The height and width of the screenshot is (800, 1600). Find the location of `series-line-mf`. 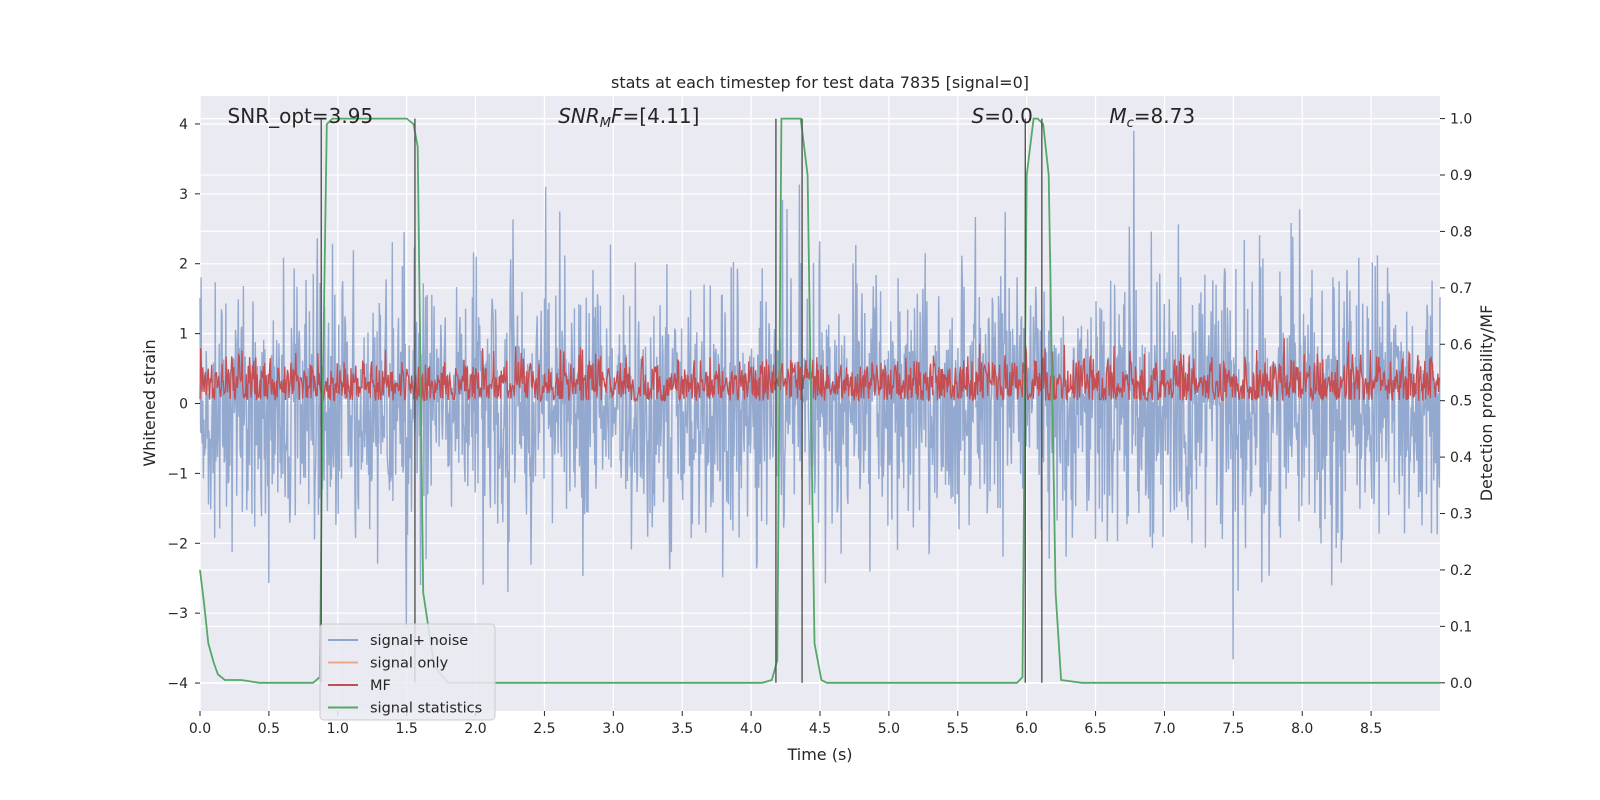

series-line-mf is located at coordinates (820, 370).